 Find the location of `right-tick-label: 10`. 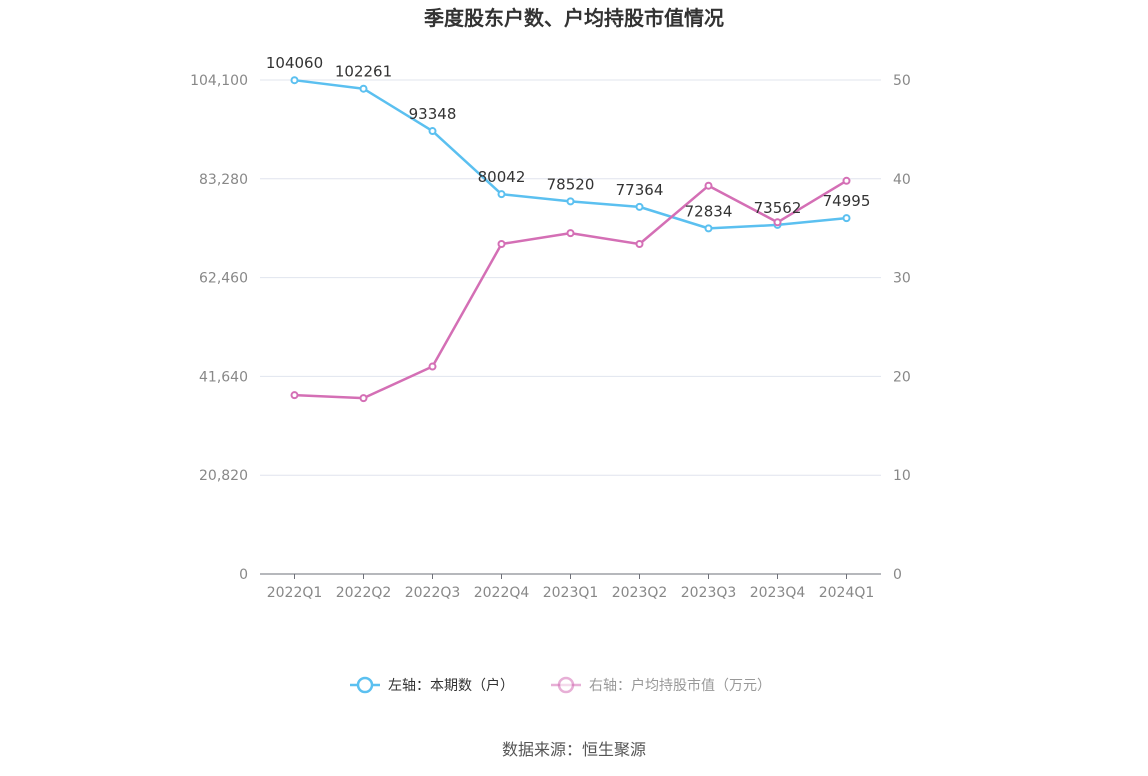

right-tick-label: 10 is located at coordinates (902, 476).